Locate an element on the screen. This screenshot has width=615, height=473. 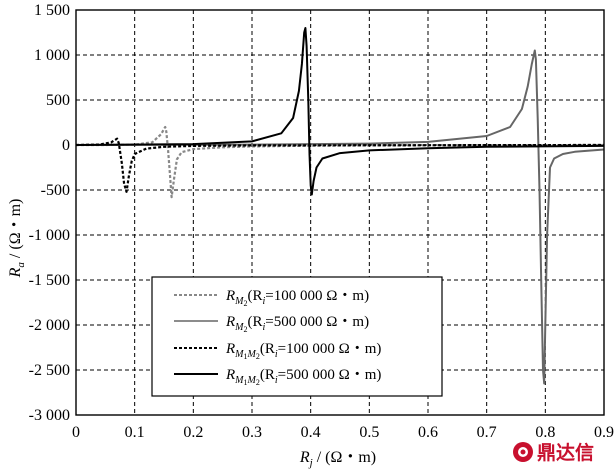
x-axis-ticks: 0 0.1 0.2 0.3 0.4 0.5 0.6 0.7 0.8 0.9 is located at coordinates (343, 432).